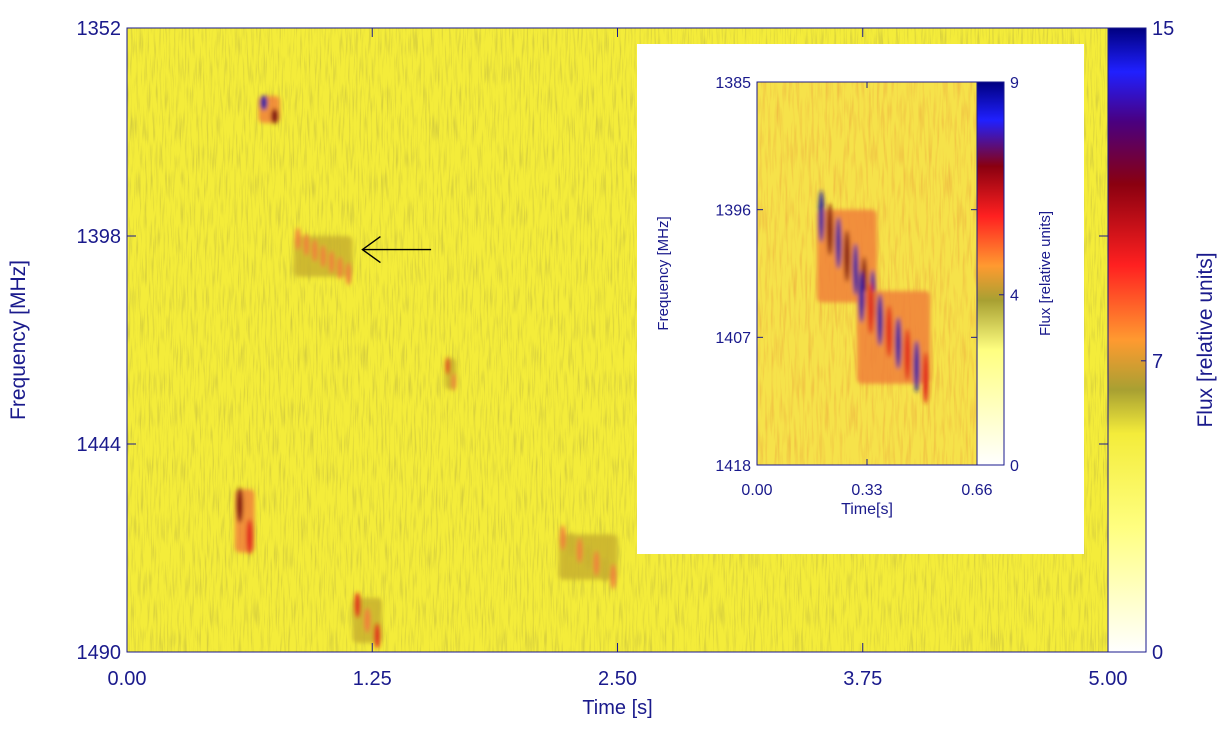 Image resolution: width=1226 pixels, height=731 pixels. What do you see at coordinates (99, 653) in the screenshot?
I see `main-y-tick-label: 1490` at bounding box center [99, 653].